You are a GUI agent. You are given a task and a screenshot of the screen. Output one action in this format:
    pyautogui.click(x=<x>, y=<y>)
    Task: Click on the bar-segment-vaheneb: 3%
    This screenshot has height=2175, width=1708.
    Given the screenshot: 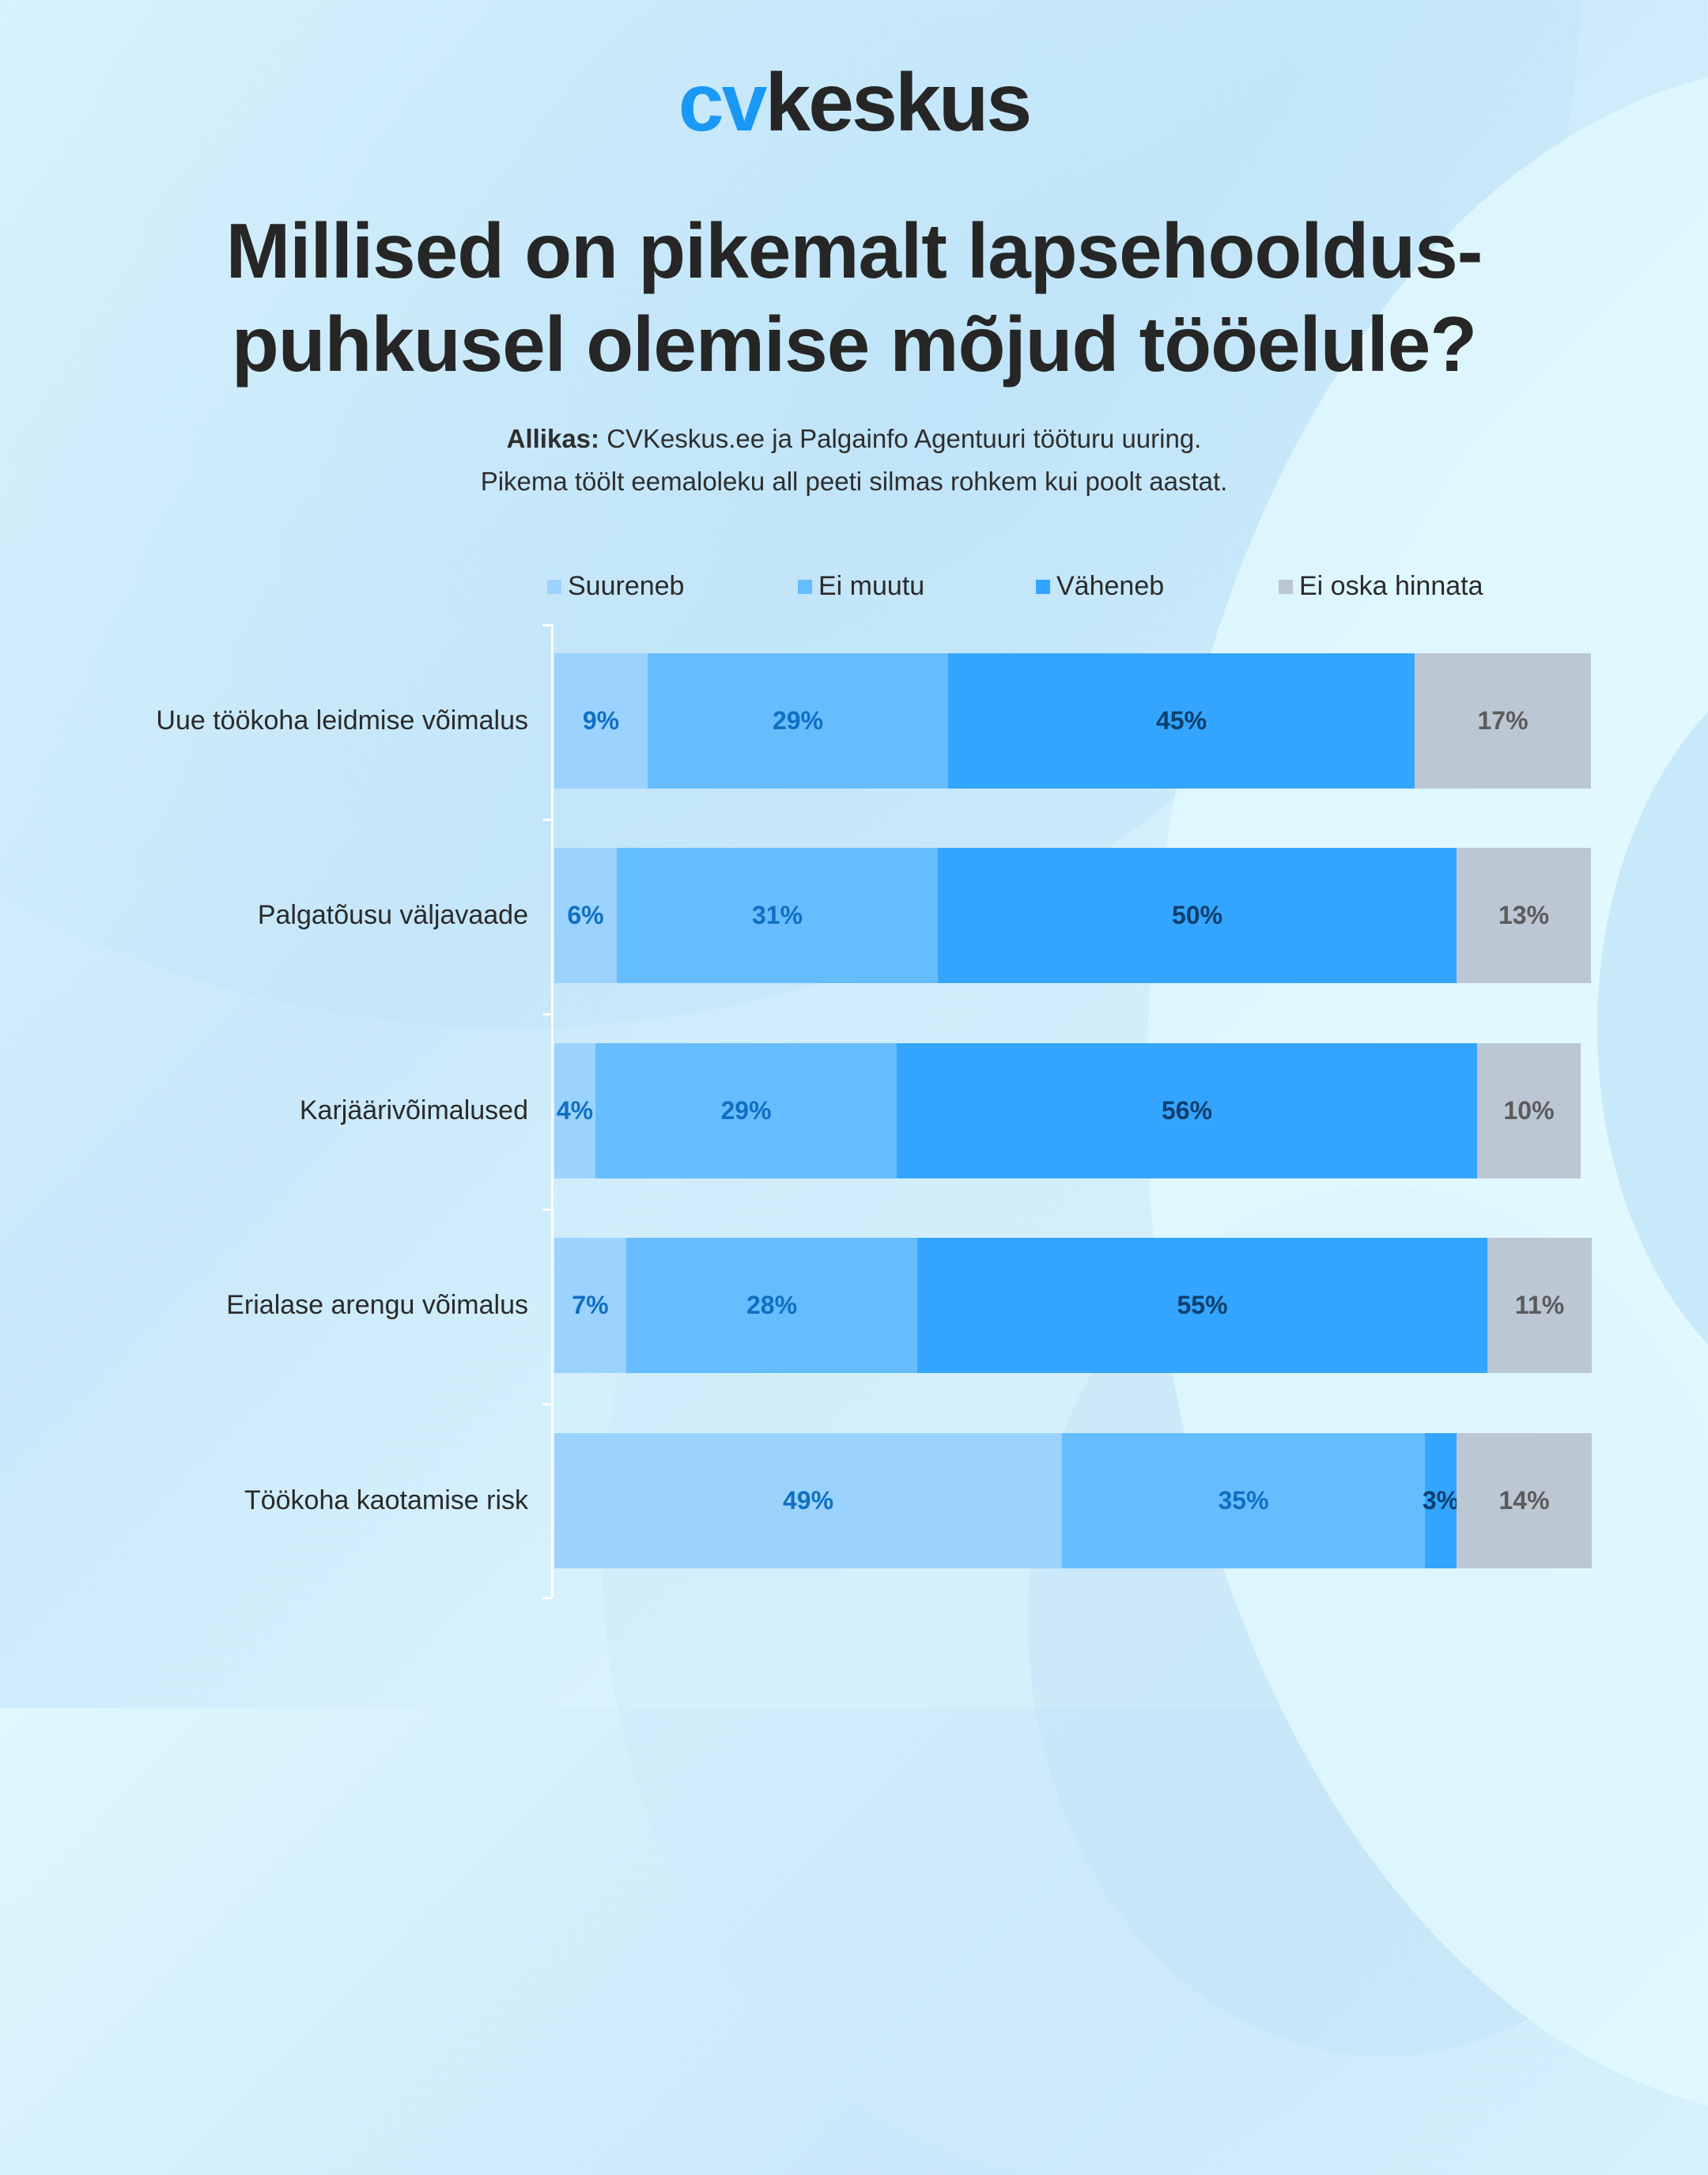 What is the action you would take?
    pyautogui.click(x=1441, y=1500)
    